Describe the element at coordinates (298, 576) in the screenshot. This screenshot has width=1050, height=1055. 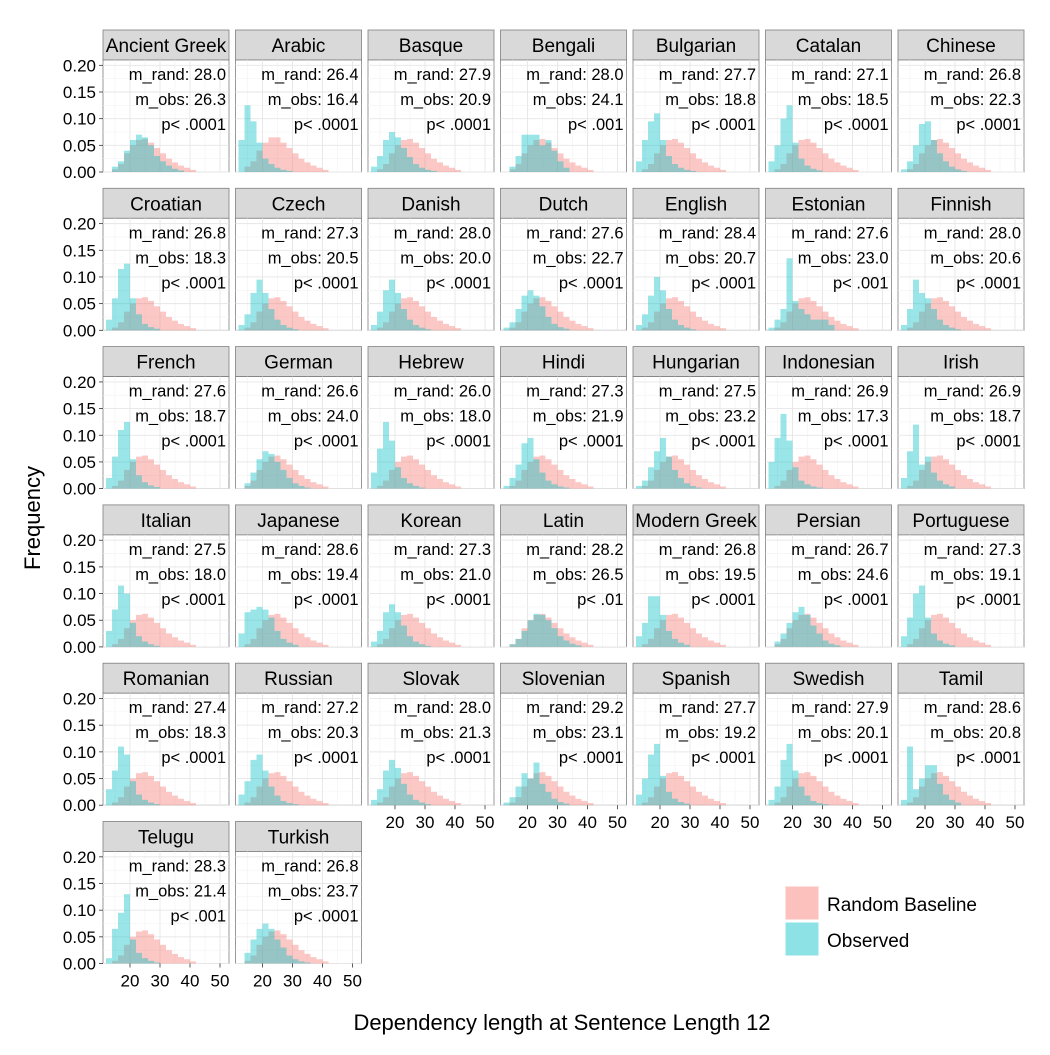
I see `facet-panel: Japanese m_rand: 28.6 m_obs: 19.4 p< .0001` at that location.